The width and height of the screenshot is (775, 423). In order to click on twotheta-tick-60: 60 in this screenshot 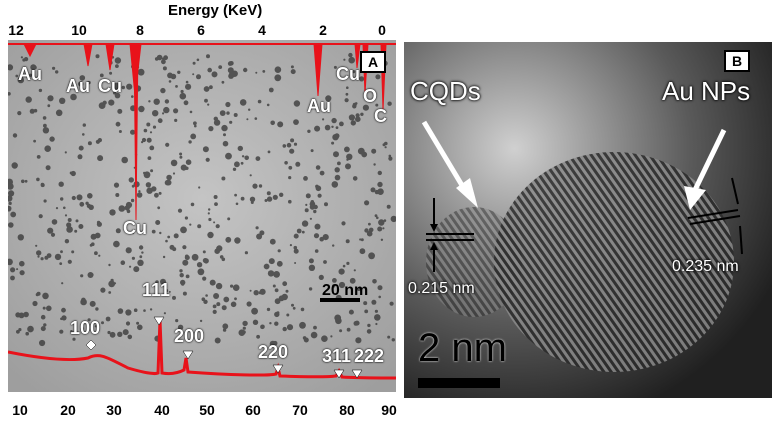, I will do `click(253, 410)`.